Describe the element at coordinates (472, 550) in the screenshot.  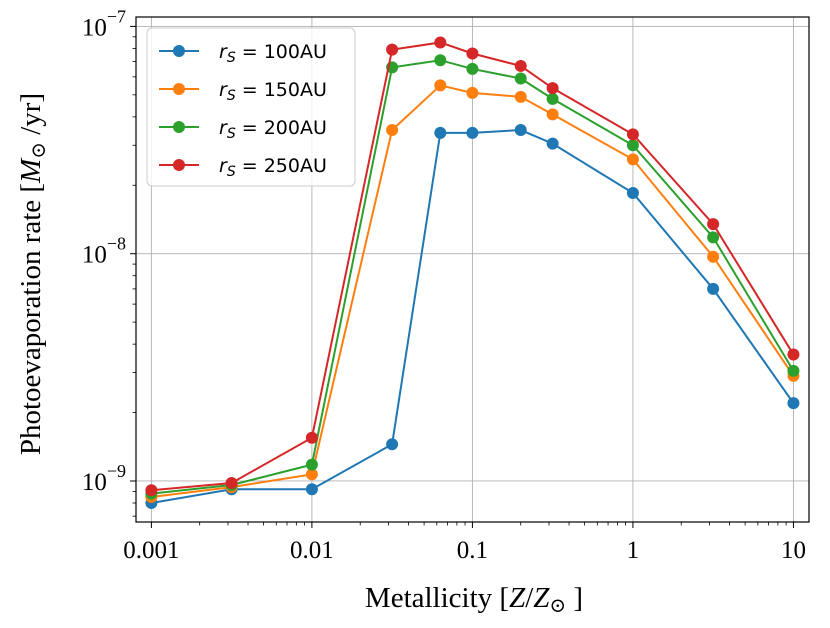
I see `x-tick-label: 0.1` at that location.